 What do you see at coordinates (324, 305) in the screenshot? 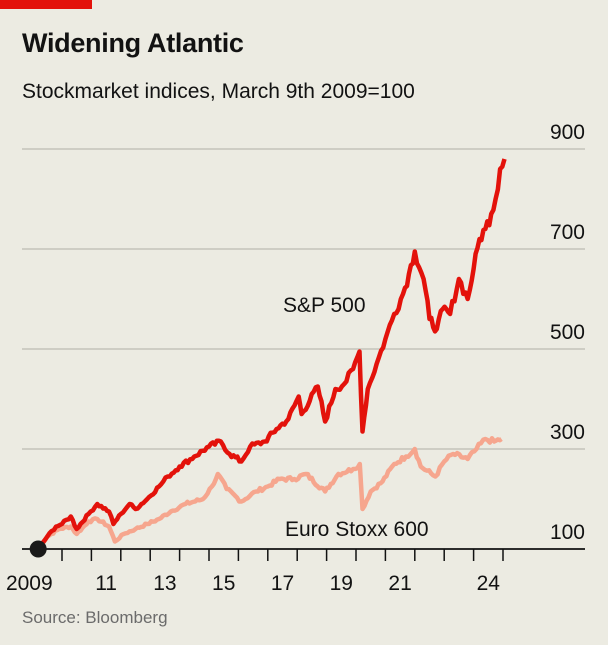
I see `sp500-label: S&P 500` at bounding box center [324, 305].